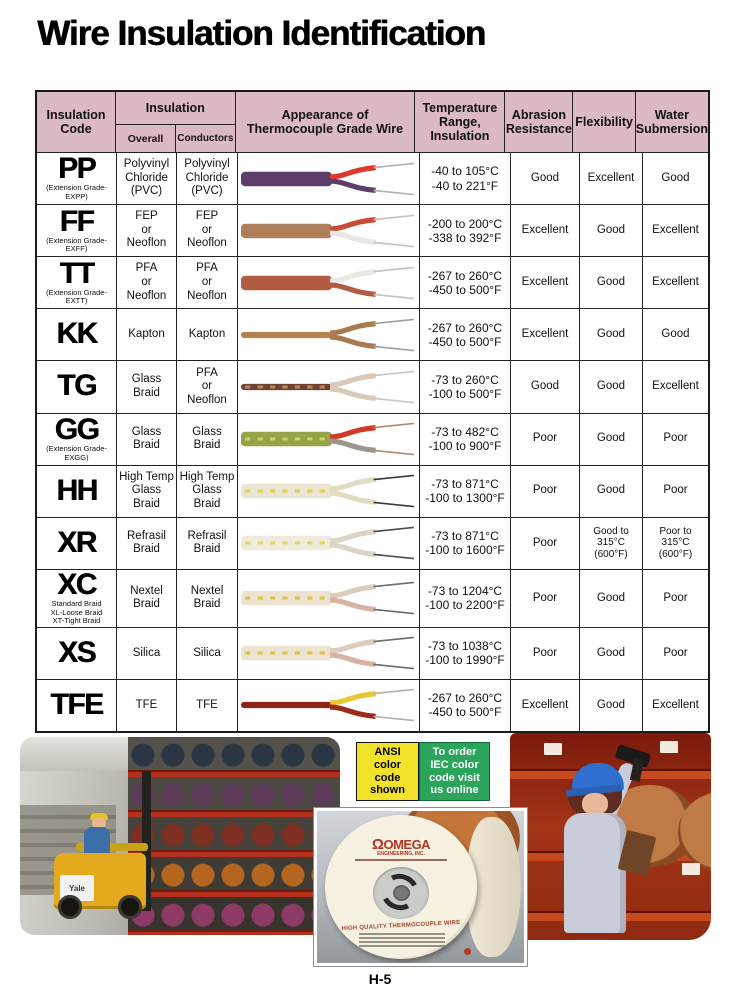 The width and height of the screenshot is (746, 999). What do you see at coordinates (465, 439) in the screenshot?
I see `temperature-range-cell: -73 to 482°C -100 to 900°F` at bounding box center [465, 439].